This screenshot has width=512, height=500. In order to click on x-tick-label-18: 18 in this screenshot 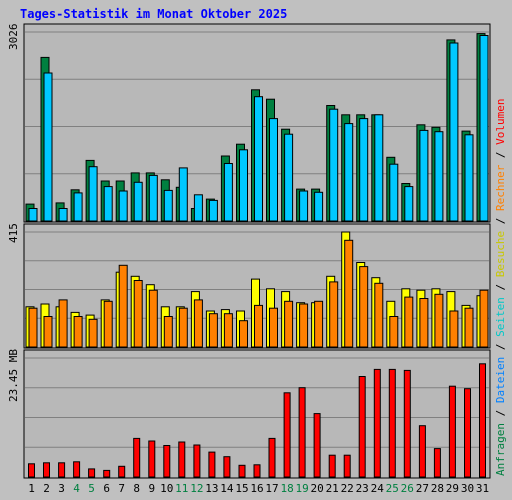, I will do `click(286, 488)`.